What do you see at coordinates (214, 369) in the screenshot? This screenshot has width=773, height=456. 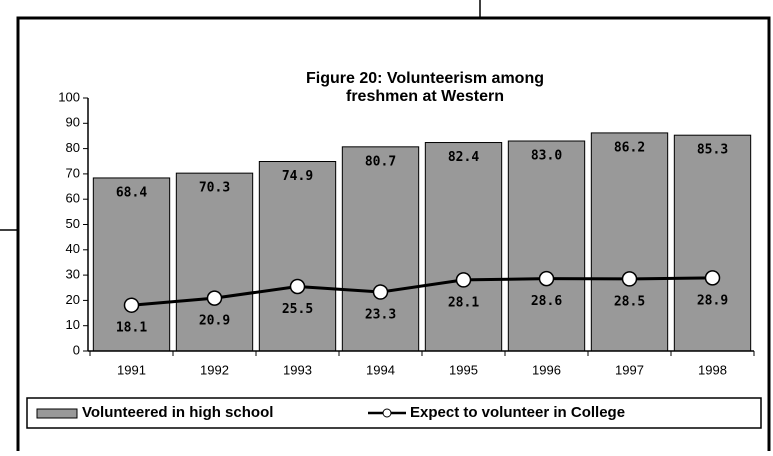 I see `x-tick-label: 1992` at bounding box center [214, 369].